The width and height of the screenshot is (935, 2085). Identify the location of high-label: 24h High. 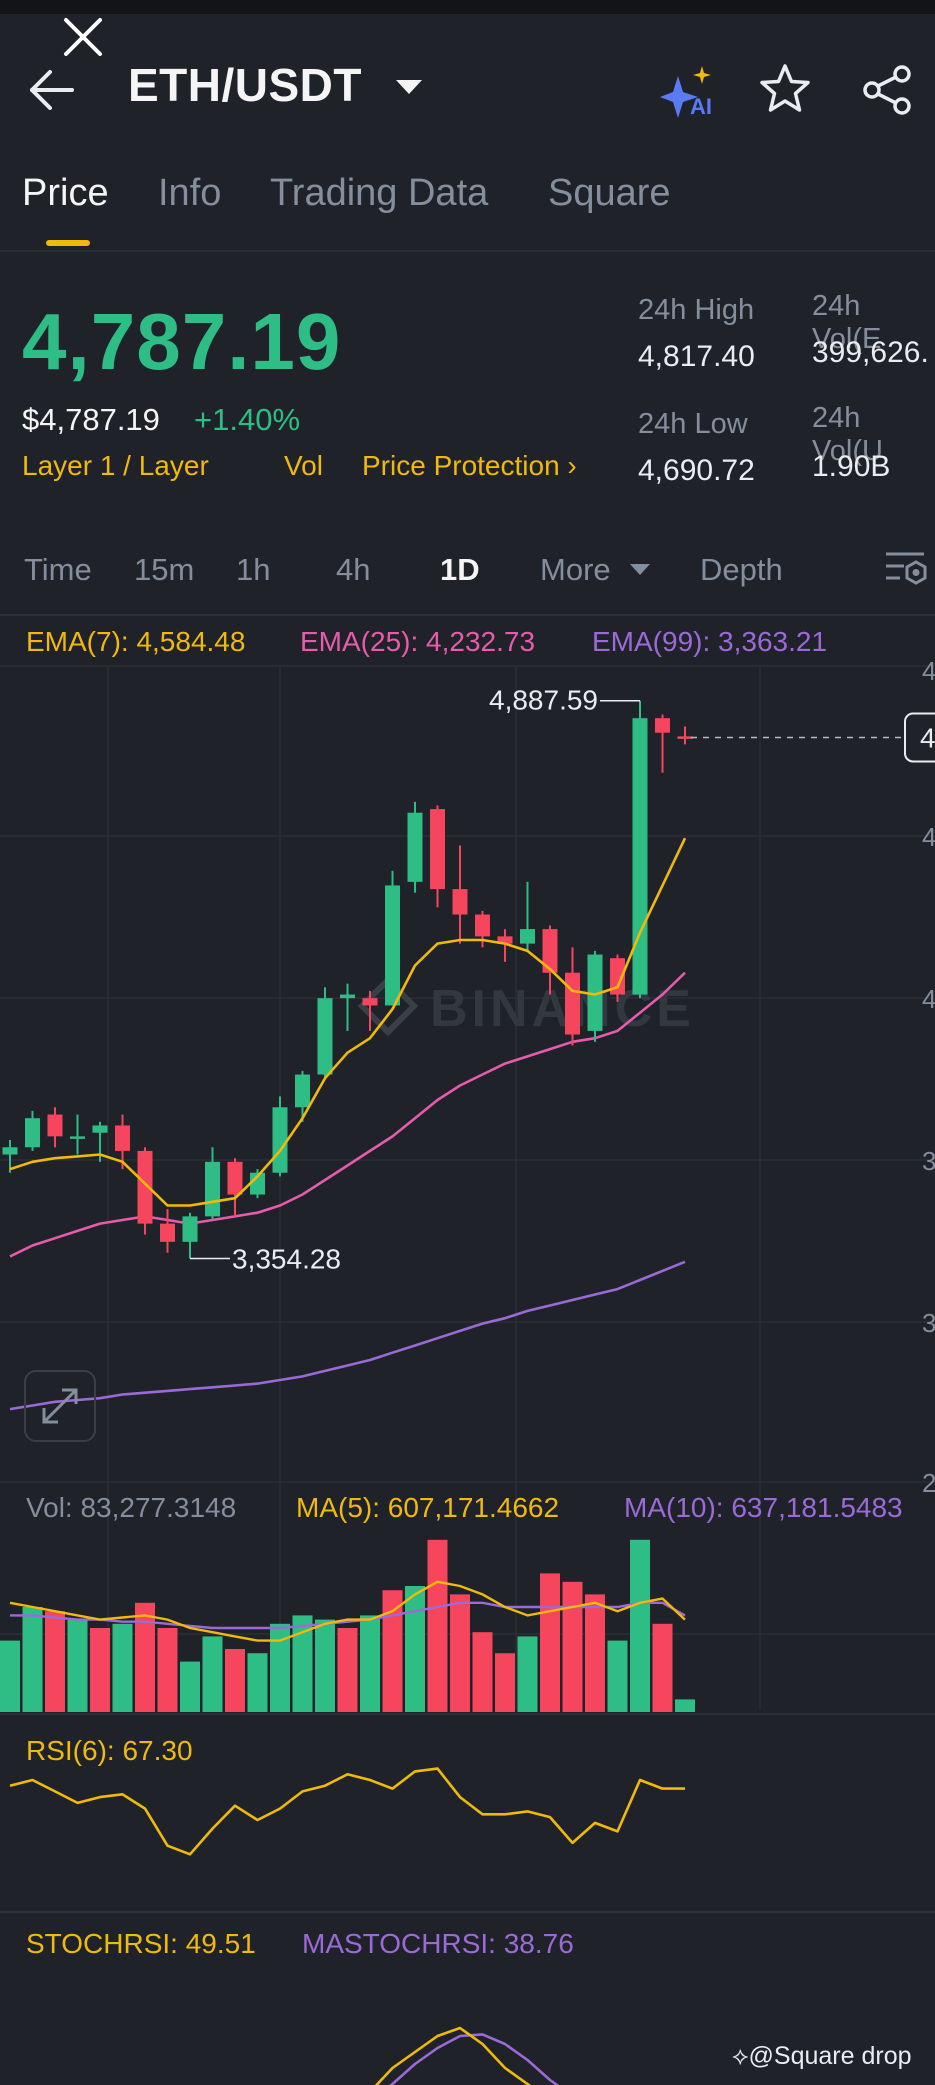
(696, 310).